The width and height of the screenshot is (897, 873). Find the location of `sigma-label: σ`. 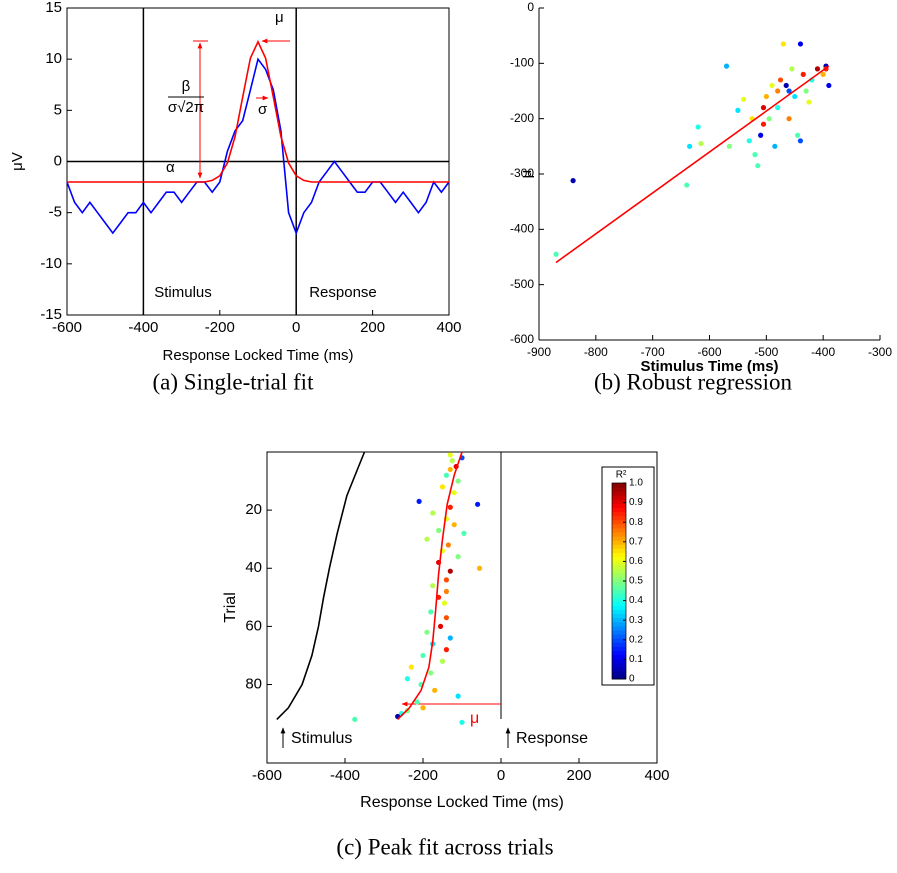

sigma-label: σ is located at coordinates (263, 109).